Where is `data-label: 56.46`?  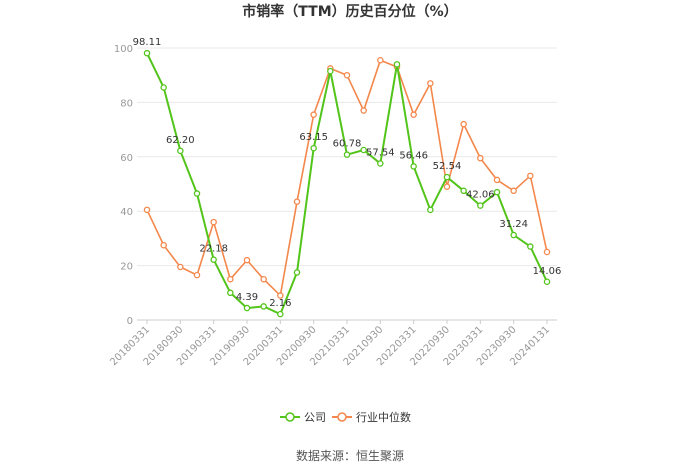
data-label: 56.46 is located at coordinates (413, 155).